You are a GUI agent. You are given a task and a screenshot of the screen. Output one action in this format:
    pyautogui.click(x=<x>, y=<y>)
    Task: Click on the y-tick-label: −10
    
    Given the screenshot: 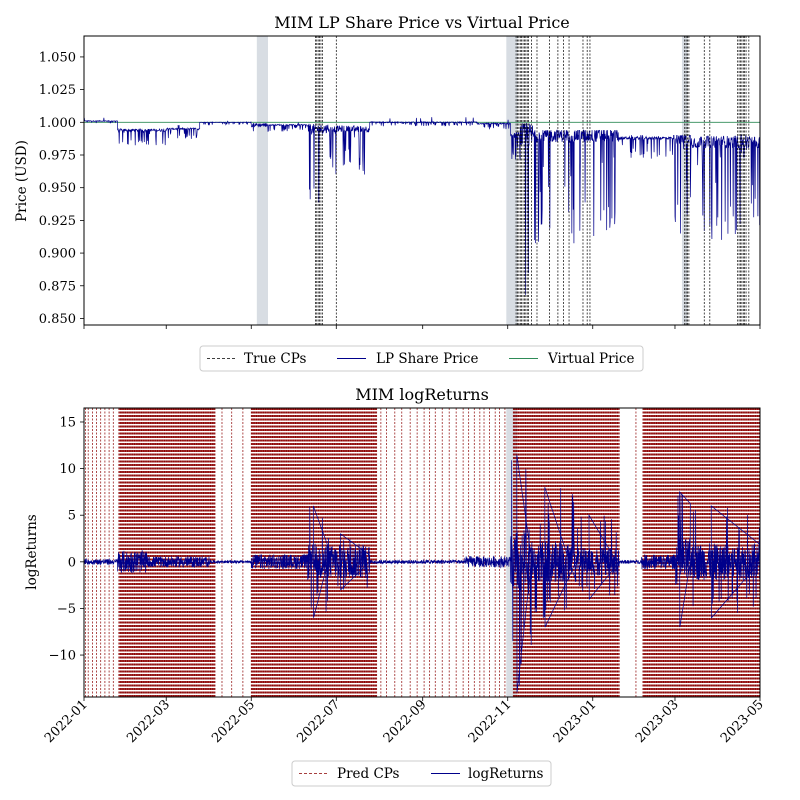 What is the action you would take?
    pyautogui.click(x=62, y=656)
    